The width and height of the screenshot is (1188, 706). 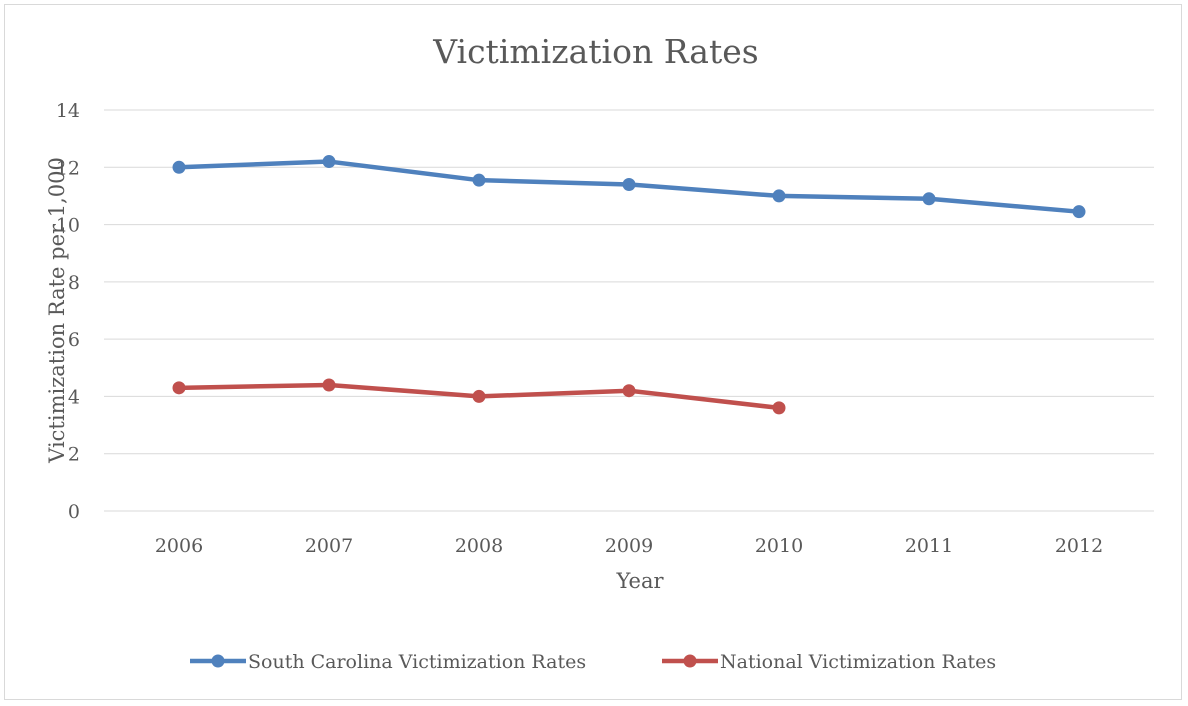 What do you see at coordinates (74, 340) in the screenshot?
I see `y-tick-label: 6` at bounding box center [74, 340].